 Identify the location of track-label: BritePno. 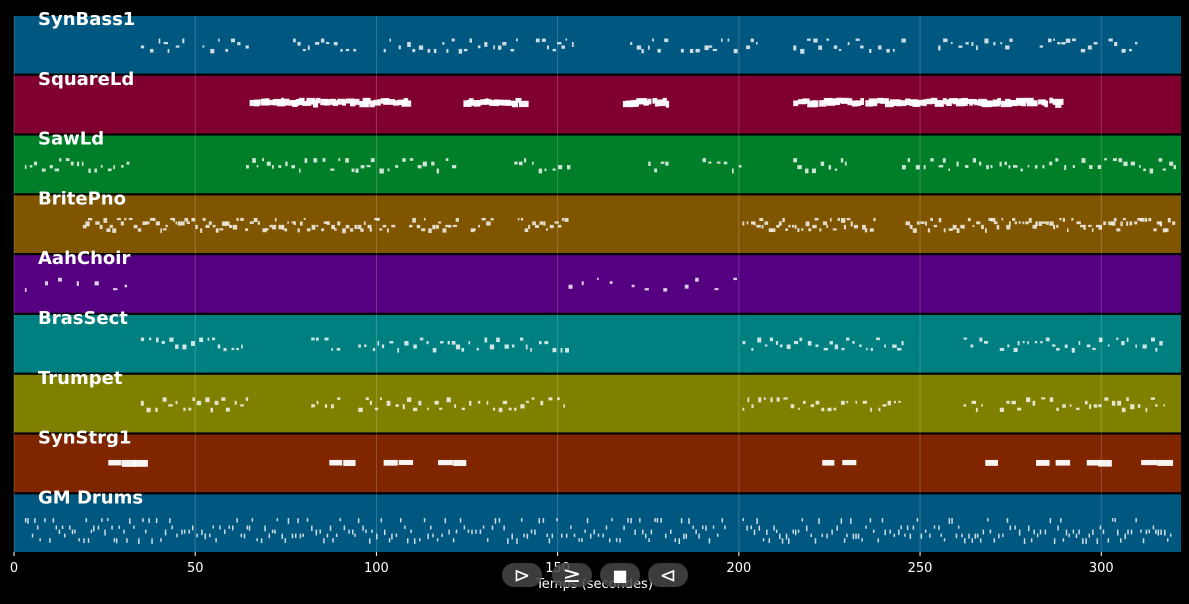
(82, 198).